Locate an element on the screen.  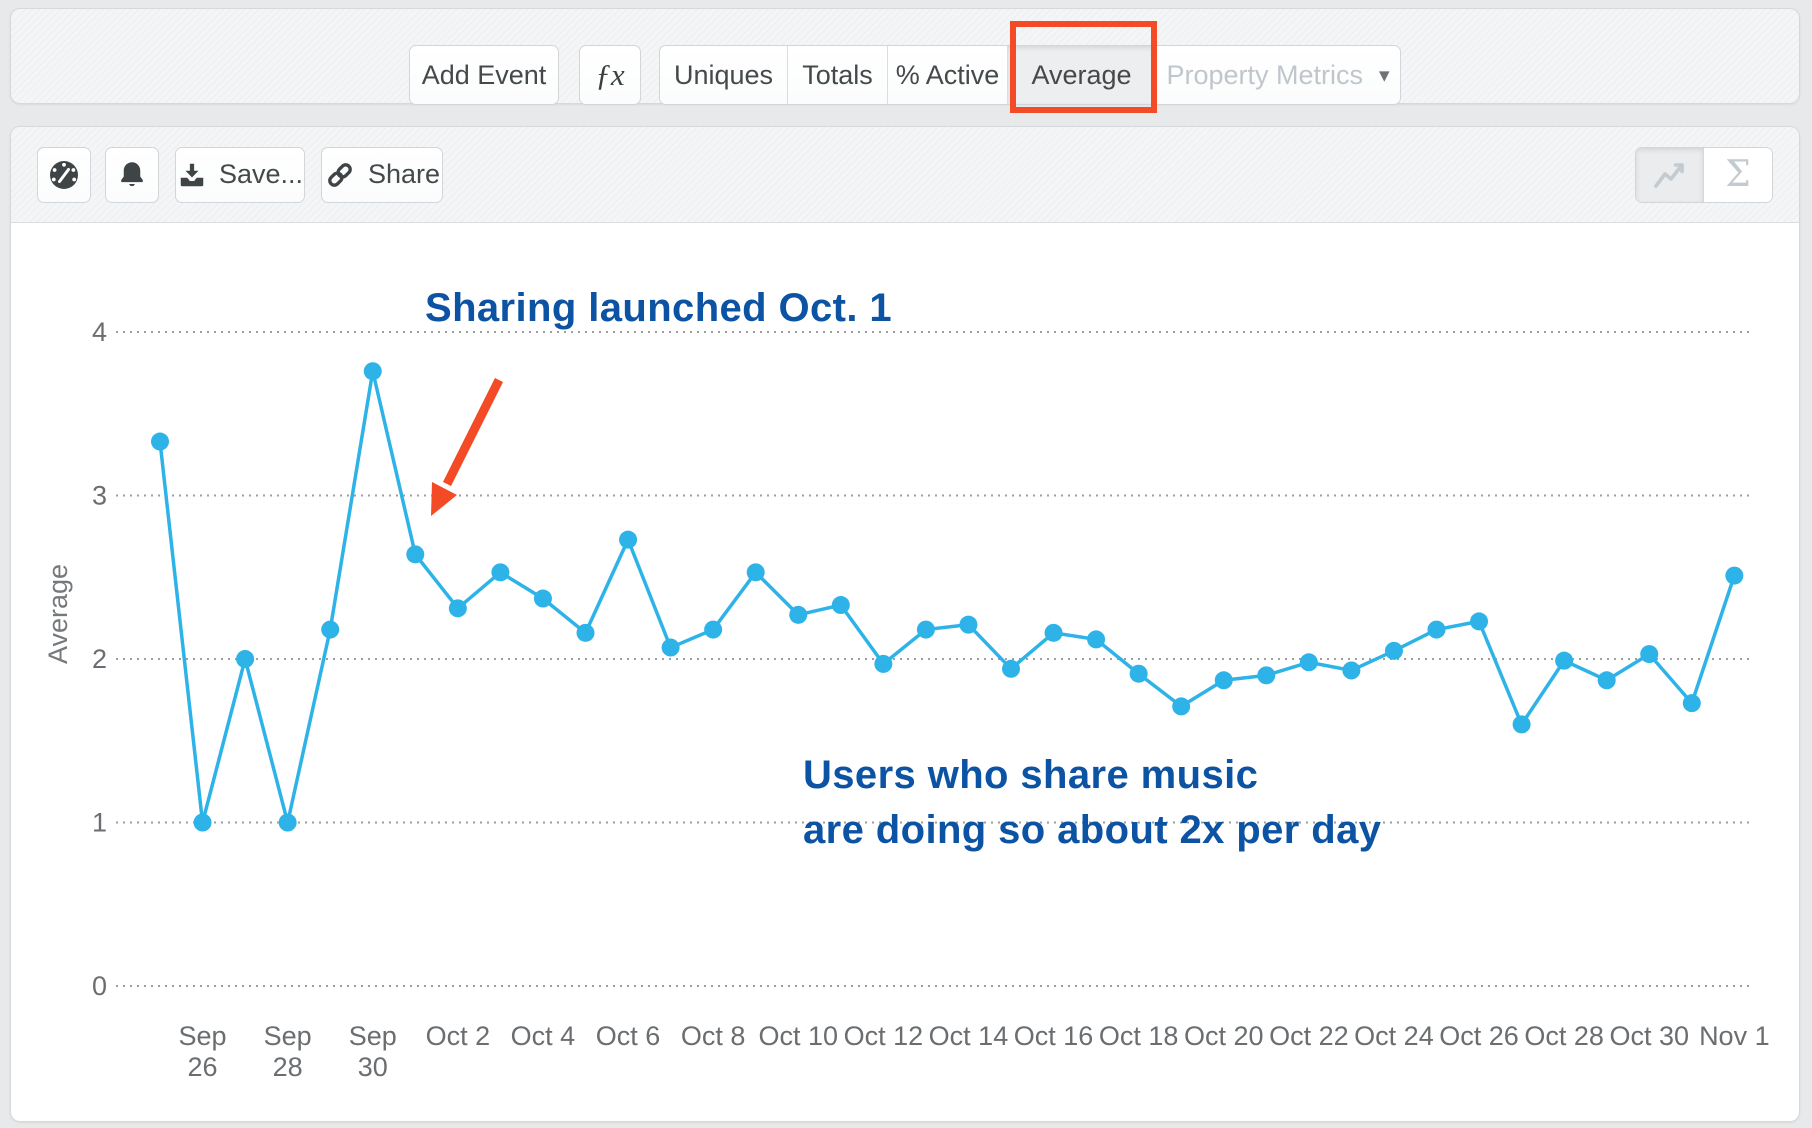
bell-icon is located at coordinates (132, 173).